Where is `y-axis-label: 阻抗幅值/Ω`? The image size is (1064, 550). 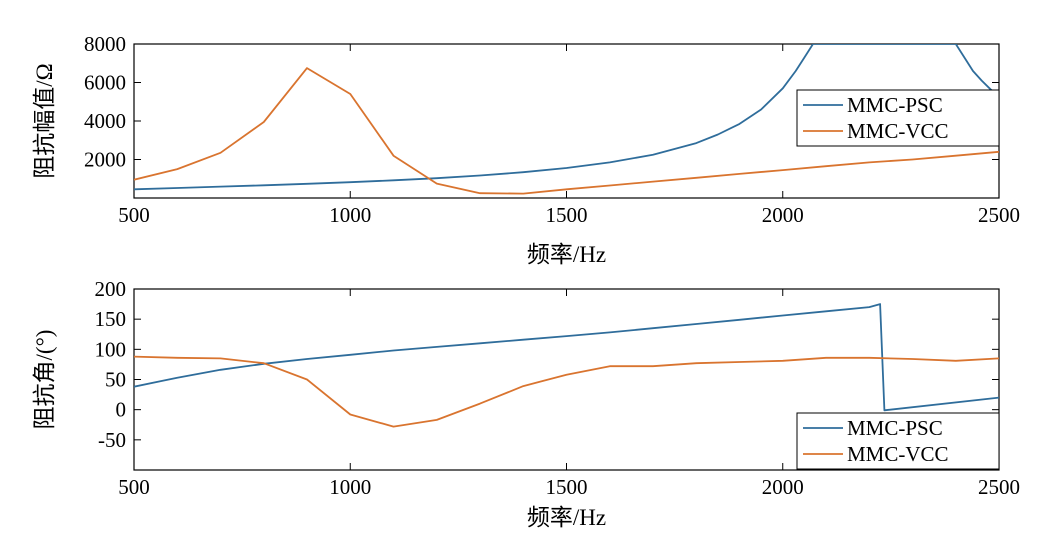 y-axis-label: 阻抗幅值/Ω is located at coordinates (44, 120).